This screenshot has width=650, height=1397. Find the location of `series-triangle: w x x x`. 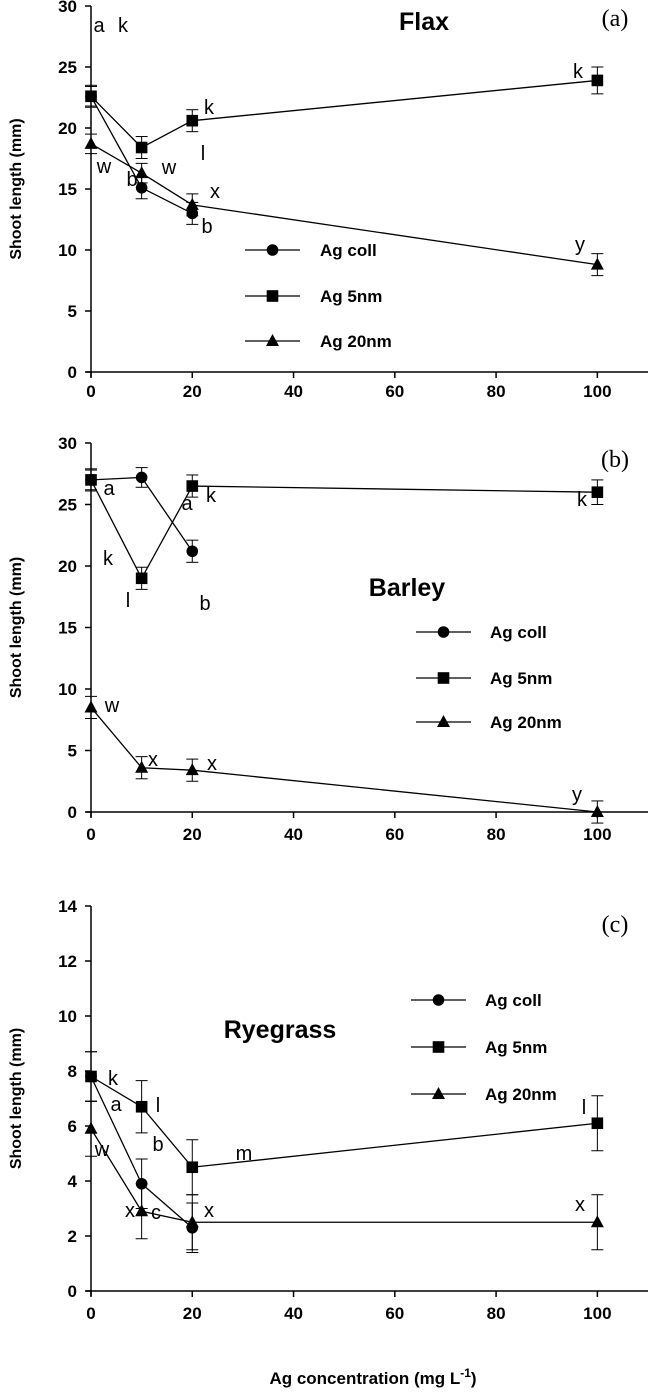

series-triangle: w x x x is located at coordinates (344, 1175).